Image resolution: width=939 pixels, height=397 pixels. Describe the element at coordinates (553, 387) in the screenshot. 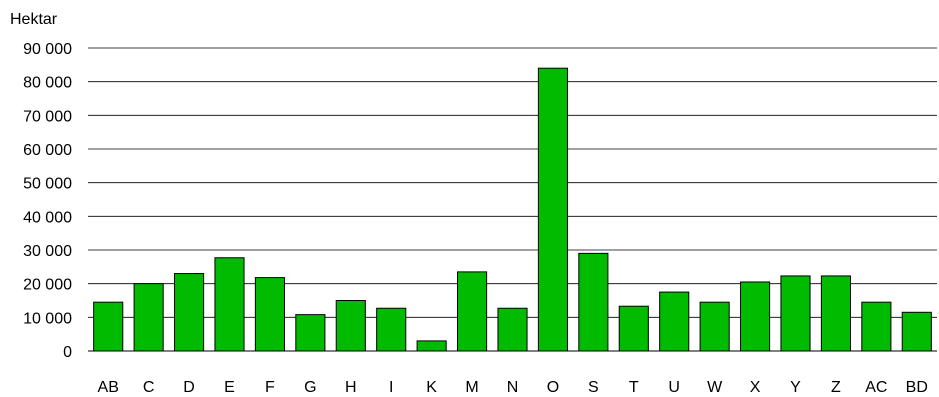

I see `x-tick-label: O` at that location.